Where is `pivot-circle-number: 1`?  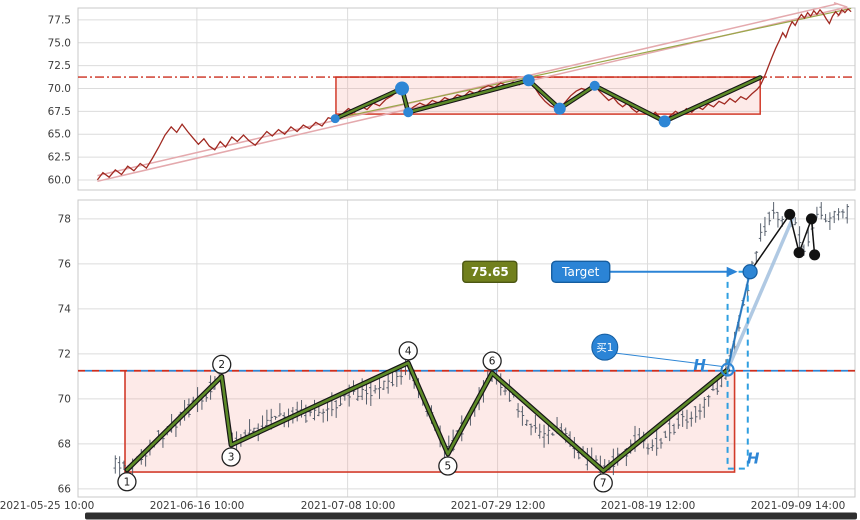
pivot-circle-number: 1 is located at coordinates (127, 482).